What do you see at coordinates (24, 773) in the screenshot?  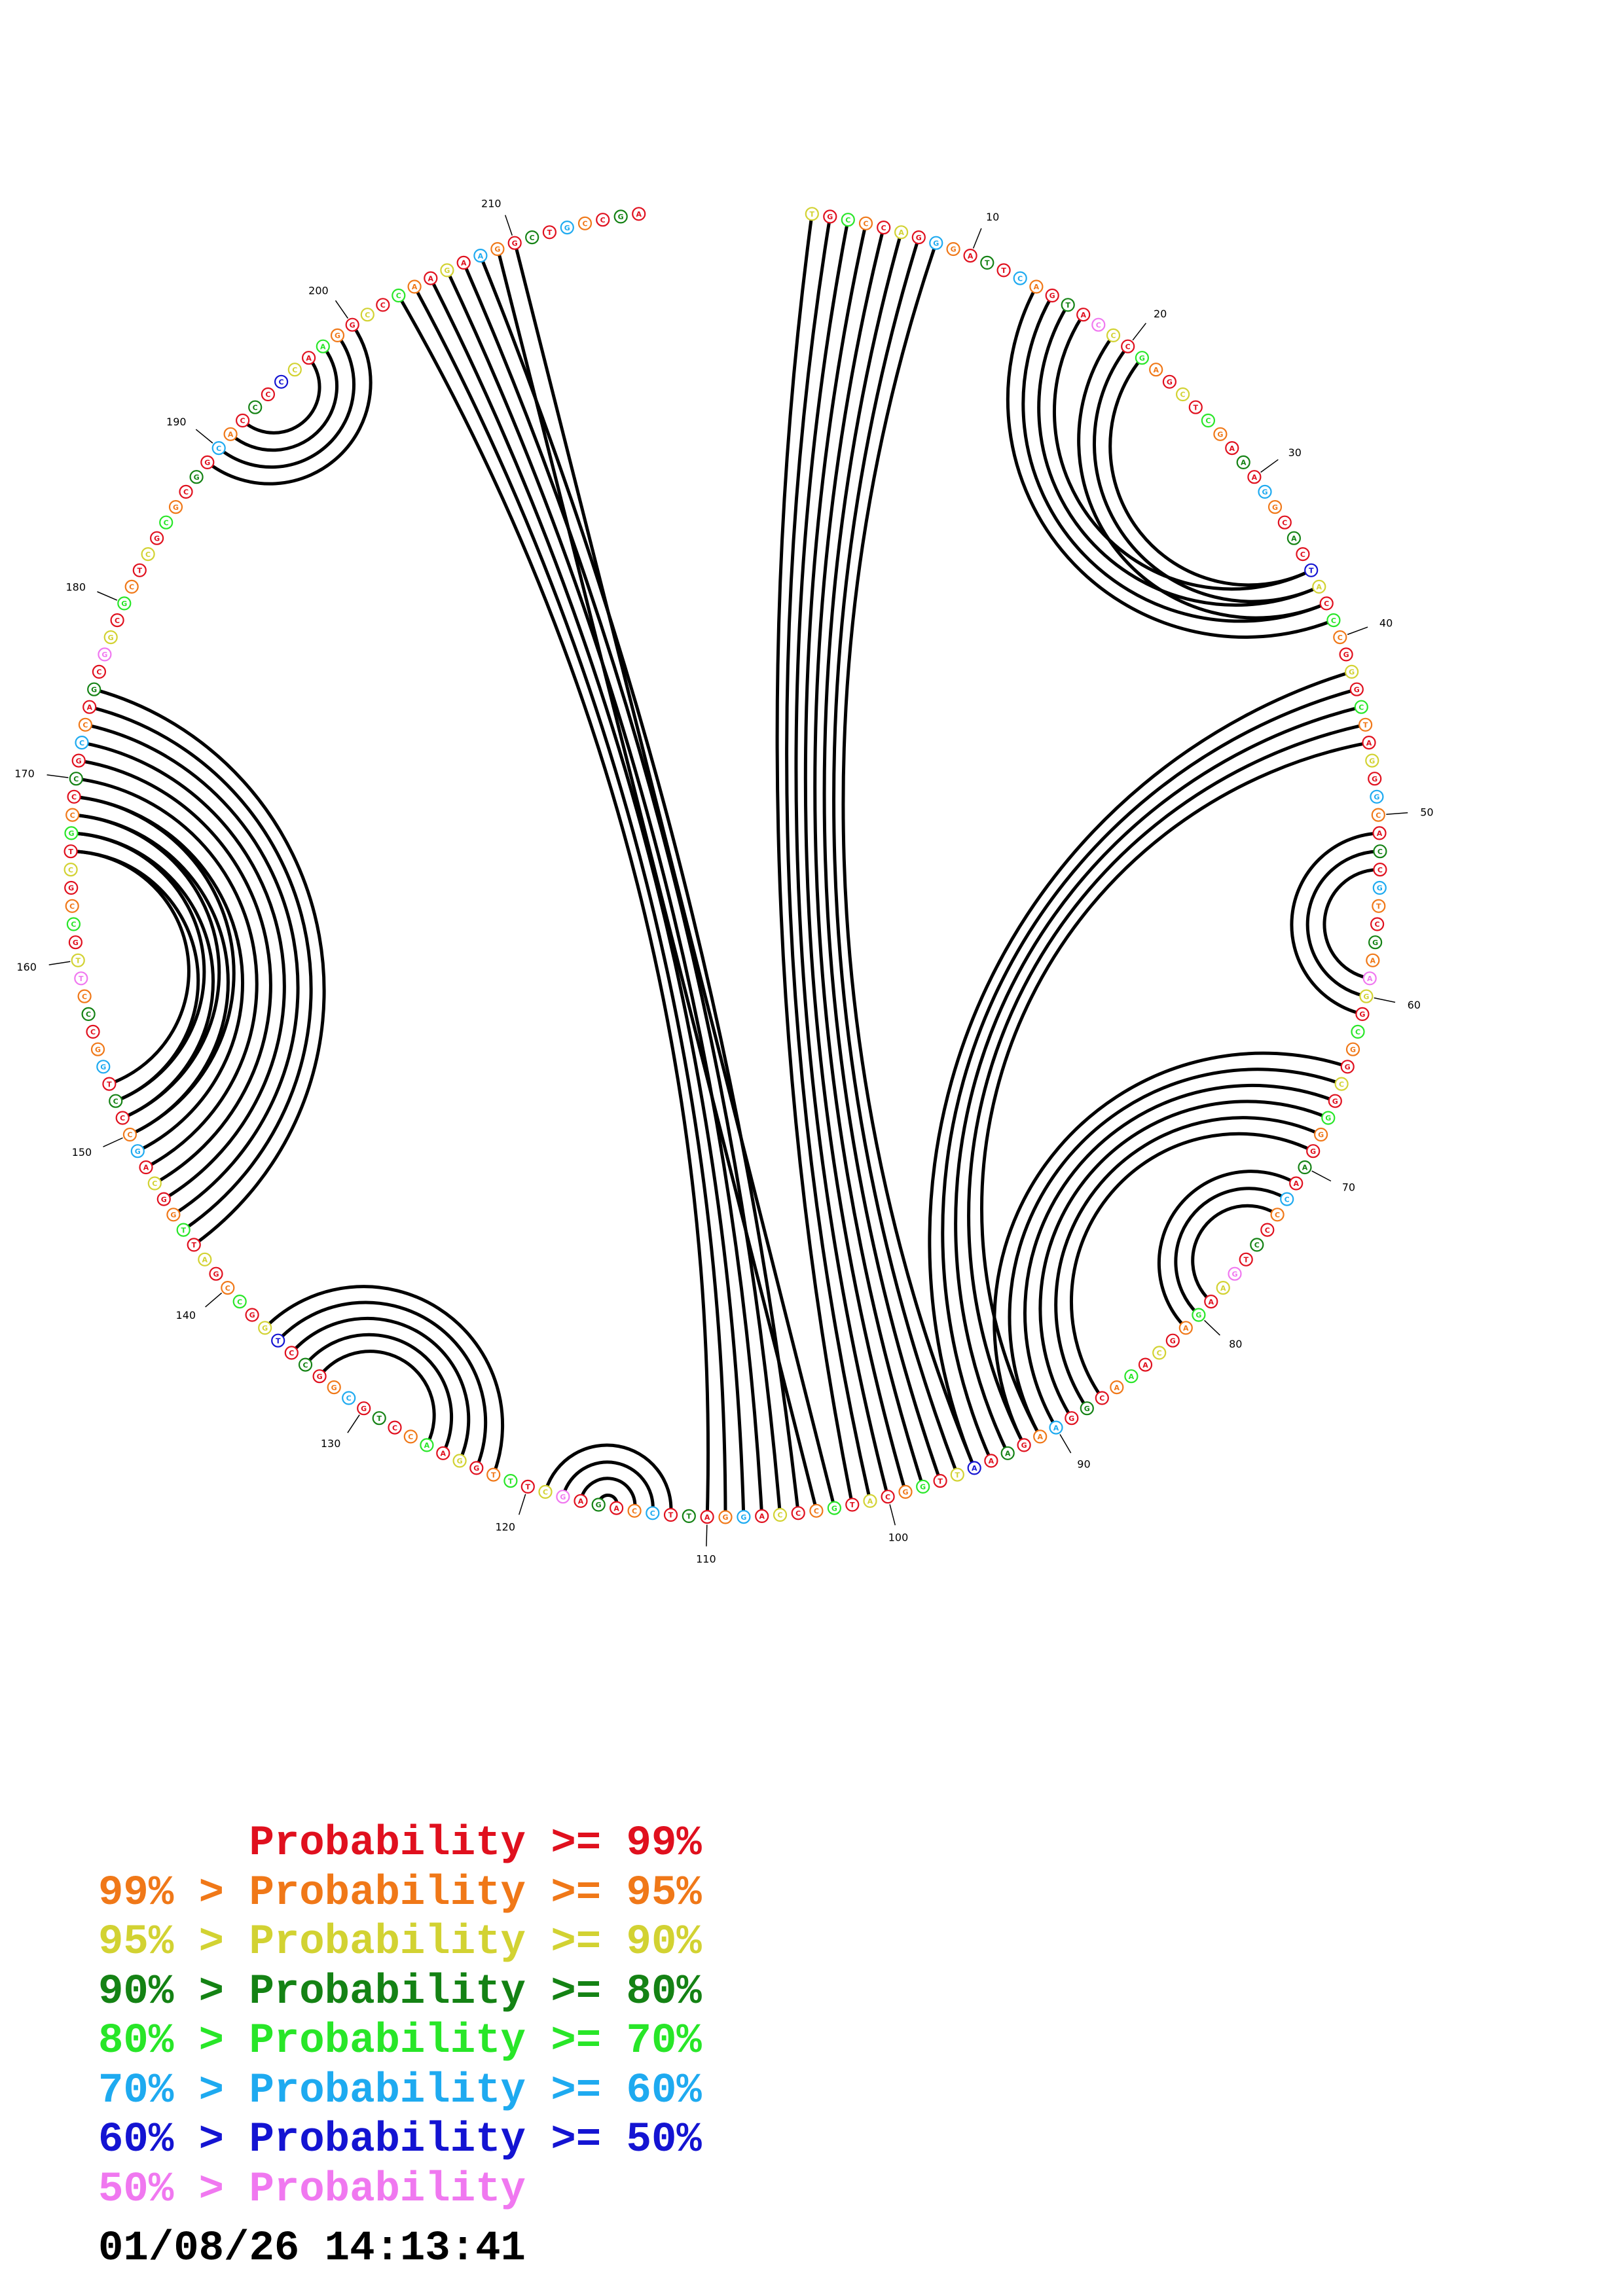 I see `position-label: 170` at bounding box center [24, 773].